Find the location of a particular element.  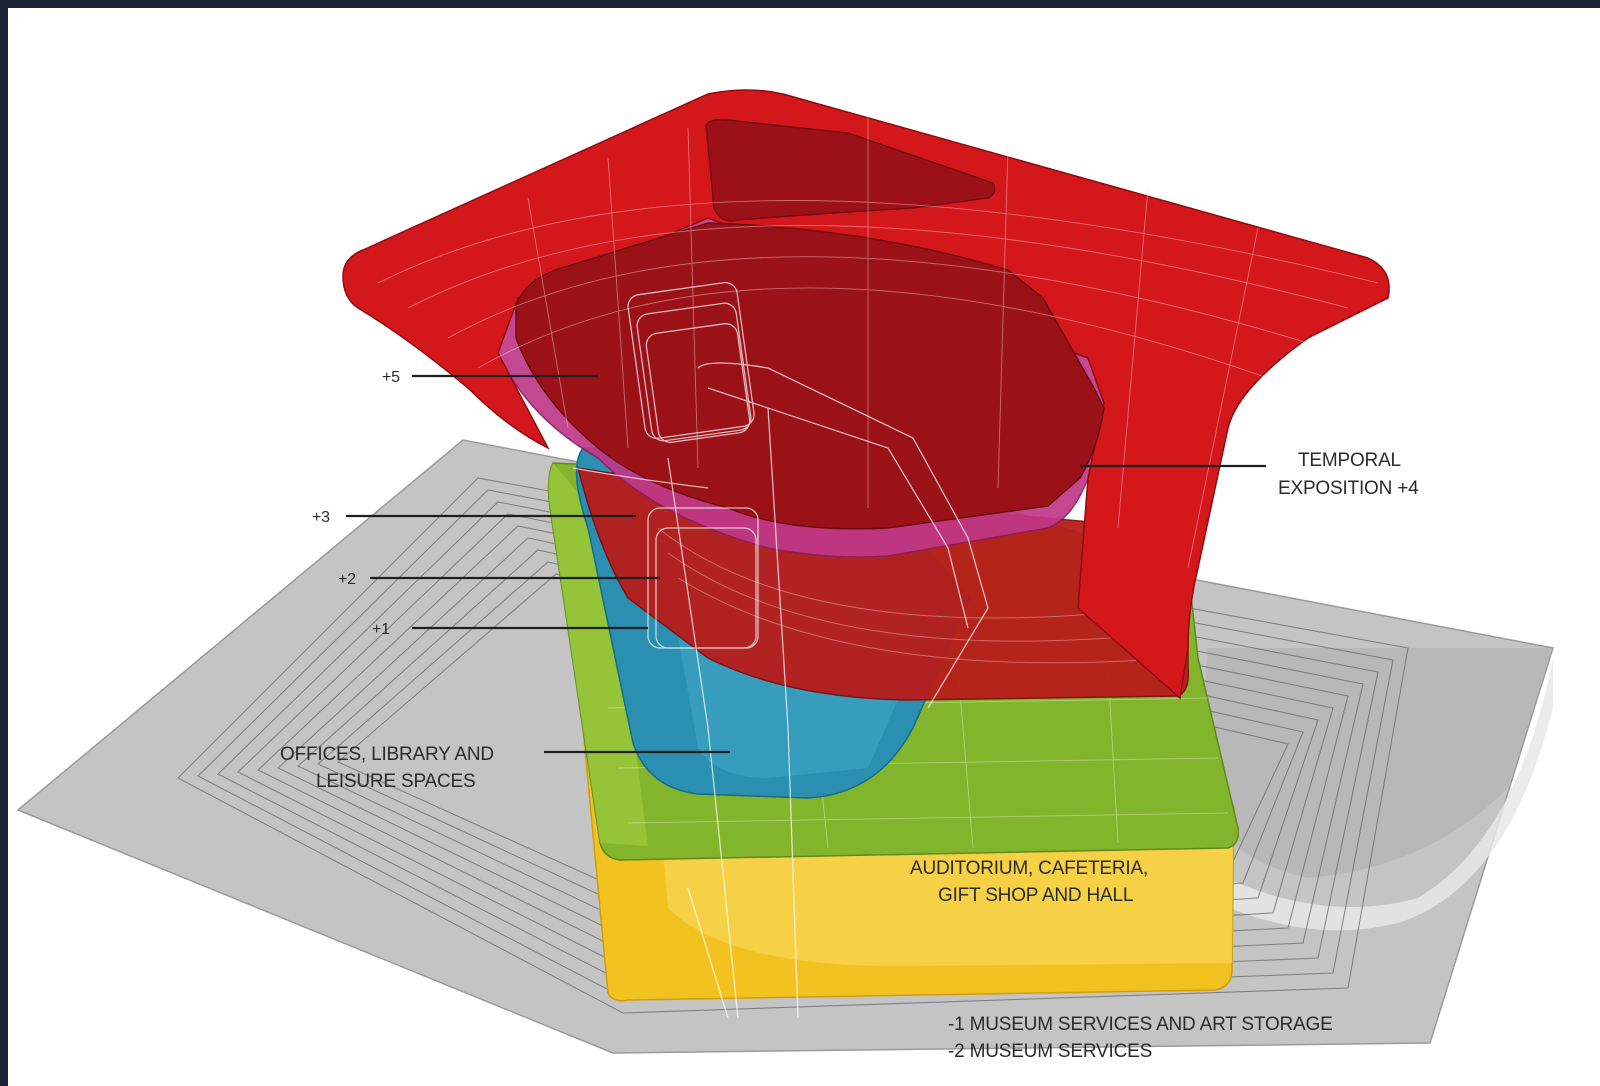

top-canopy-skylight is located at coordinates (850, 170).